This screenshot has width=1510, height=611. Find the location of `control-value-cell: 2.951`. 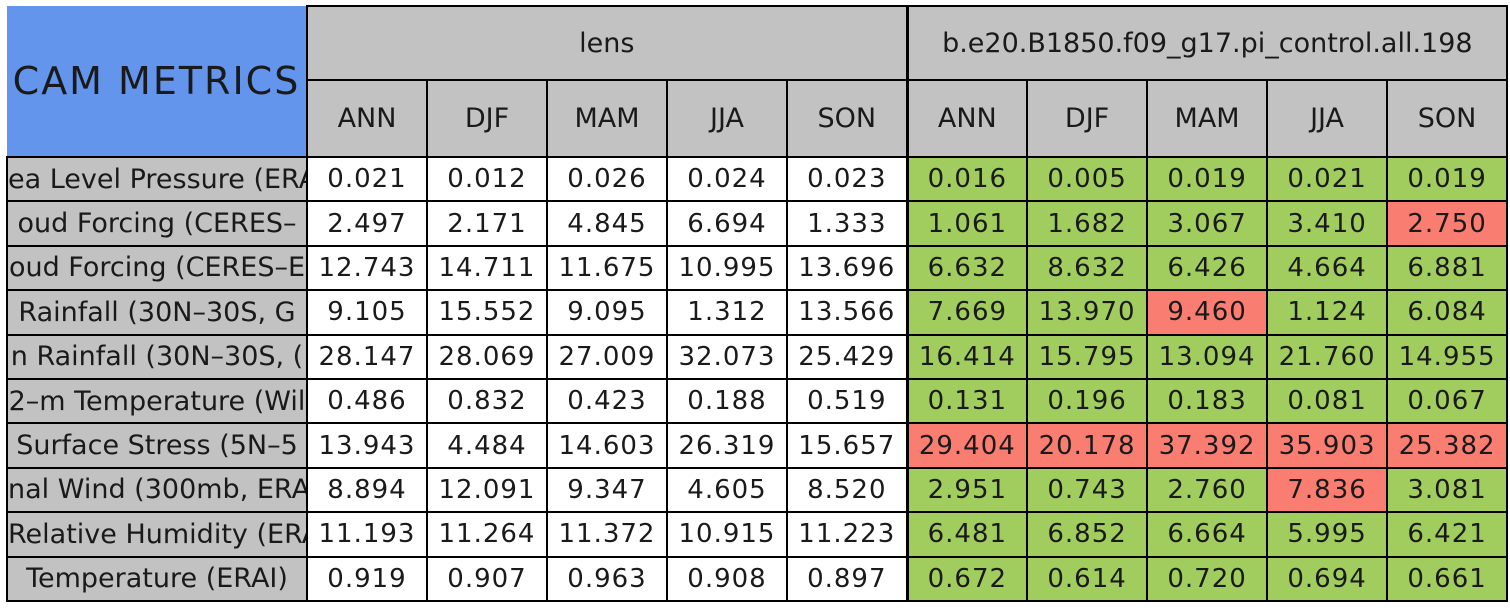

control-value-cell: 2.951 is located at coordinates (967, 490).